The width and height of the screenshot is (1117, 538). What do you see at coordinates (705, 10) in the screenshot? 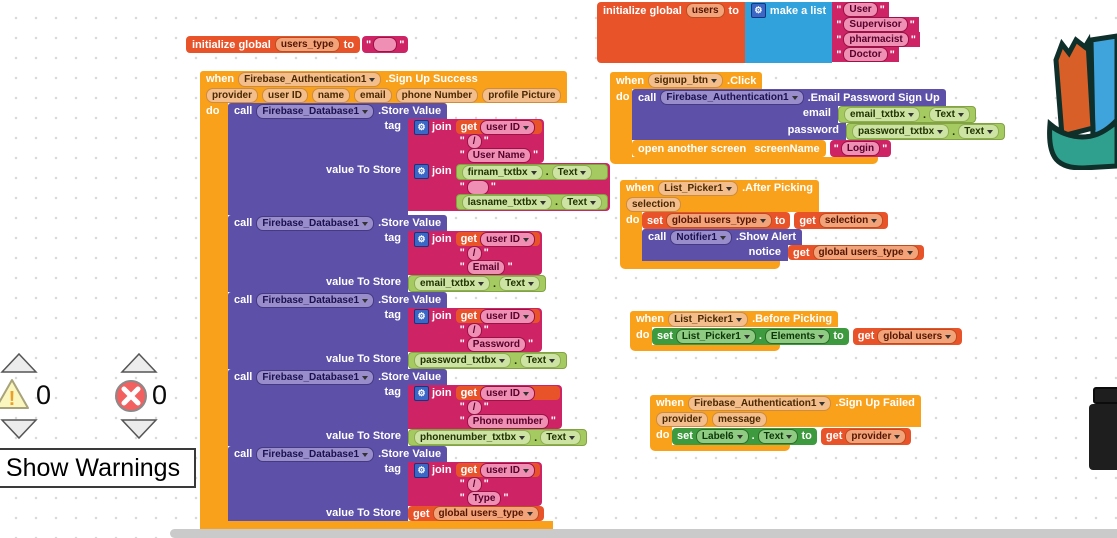
I see `variable-name-pill: users` at bounding box center [705, 10].